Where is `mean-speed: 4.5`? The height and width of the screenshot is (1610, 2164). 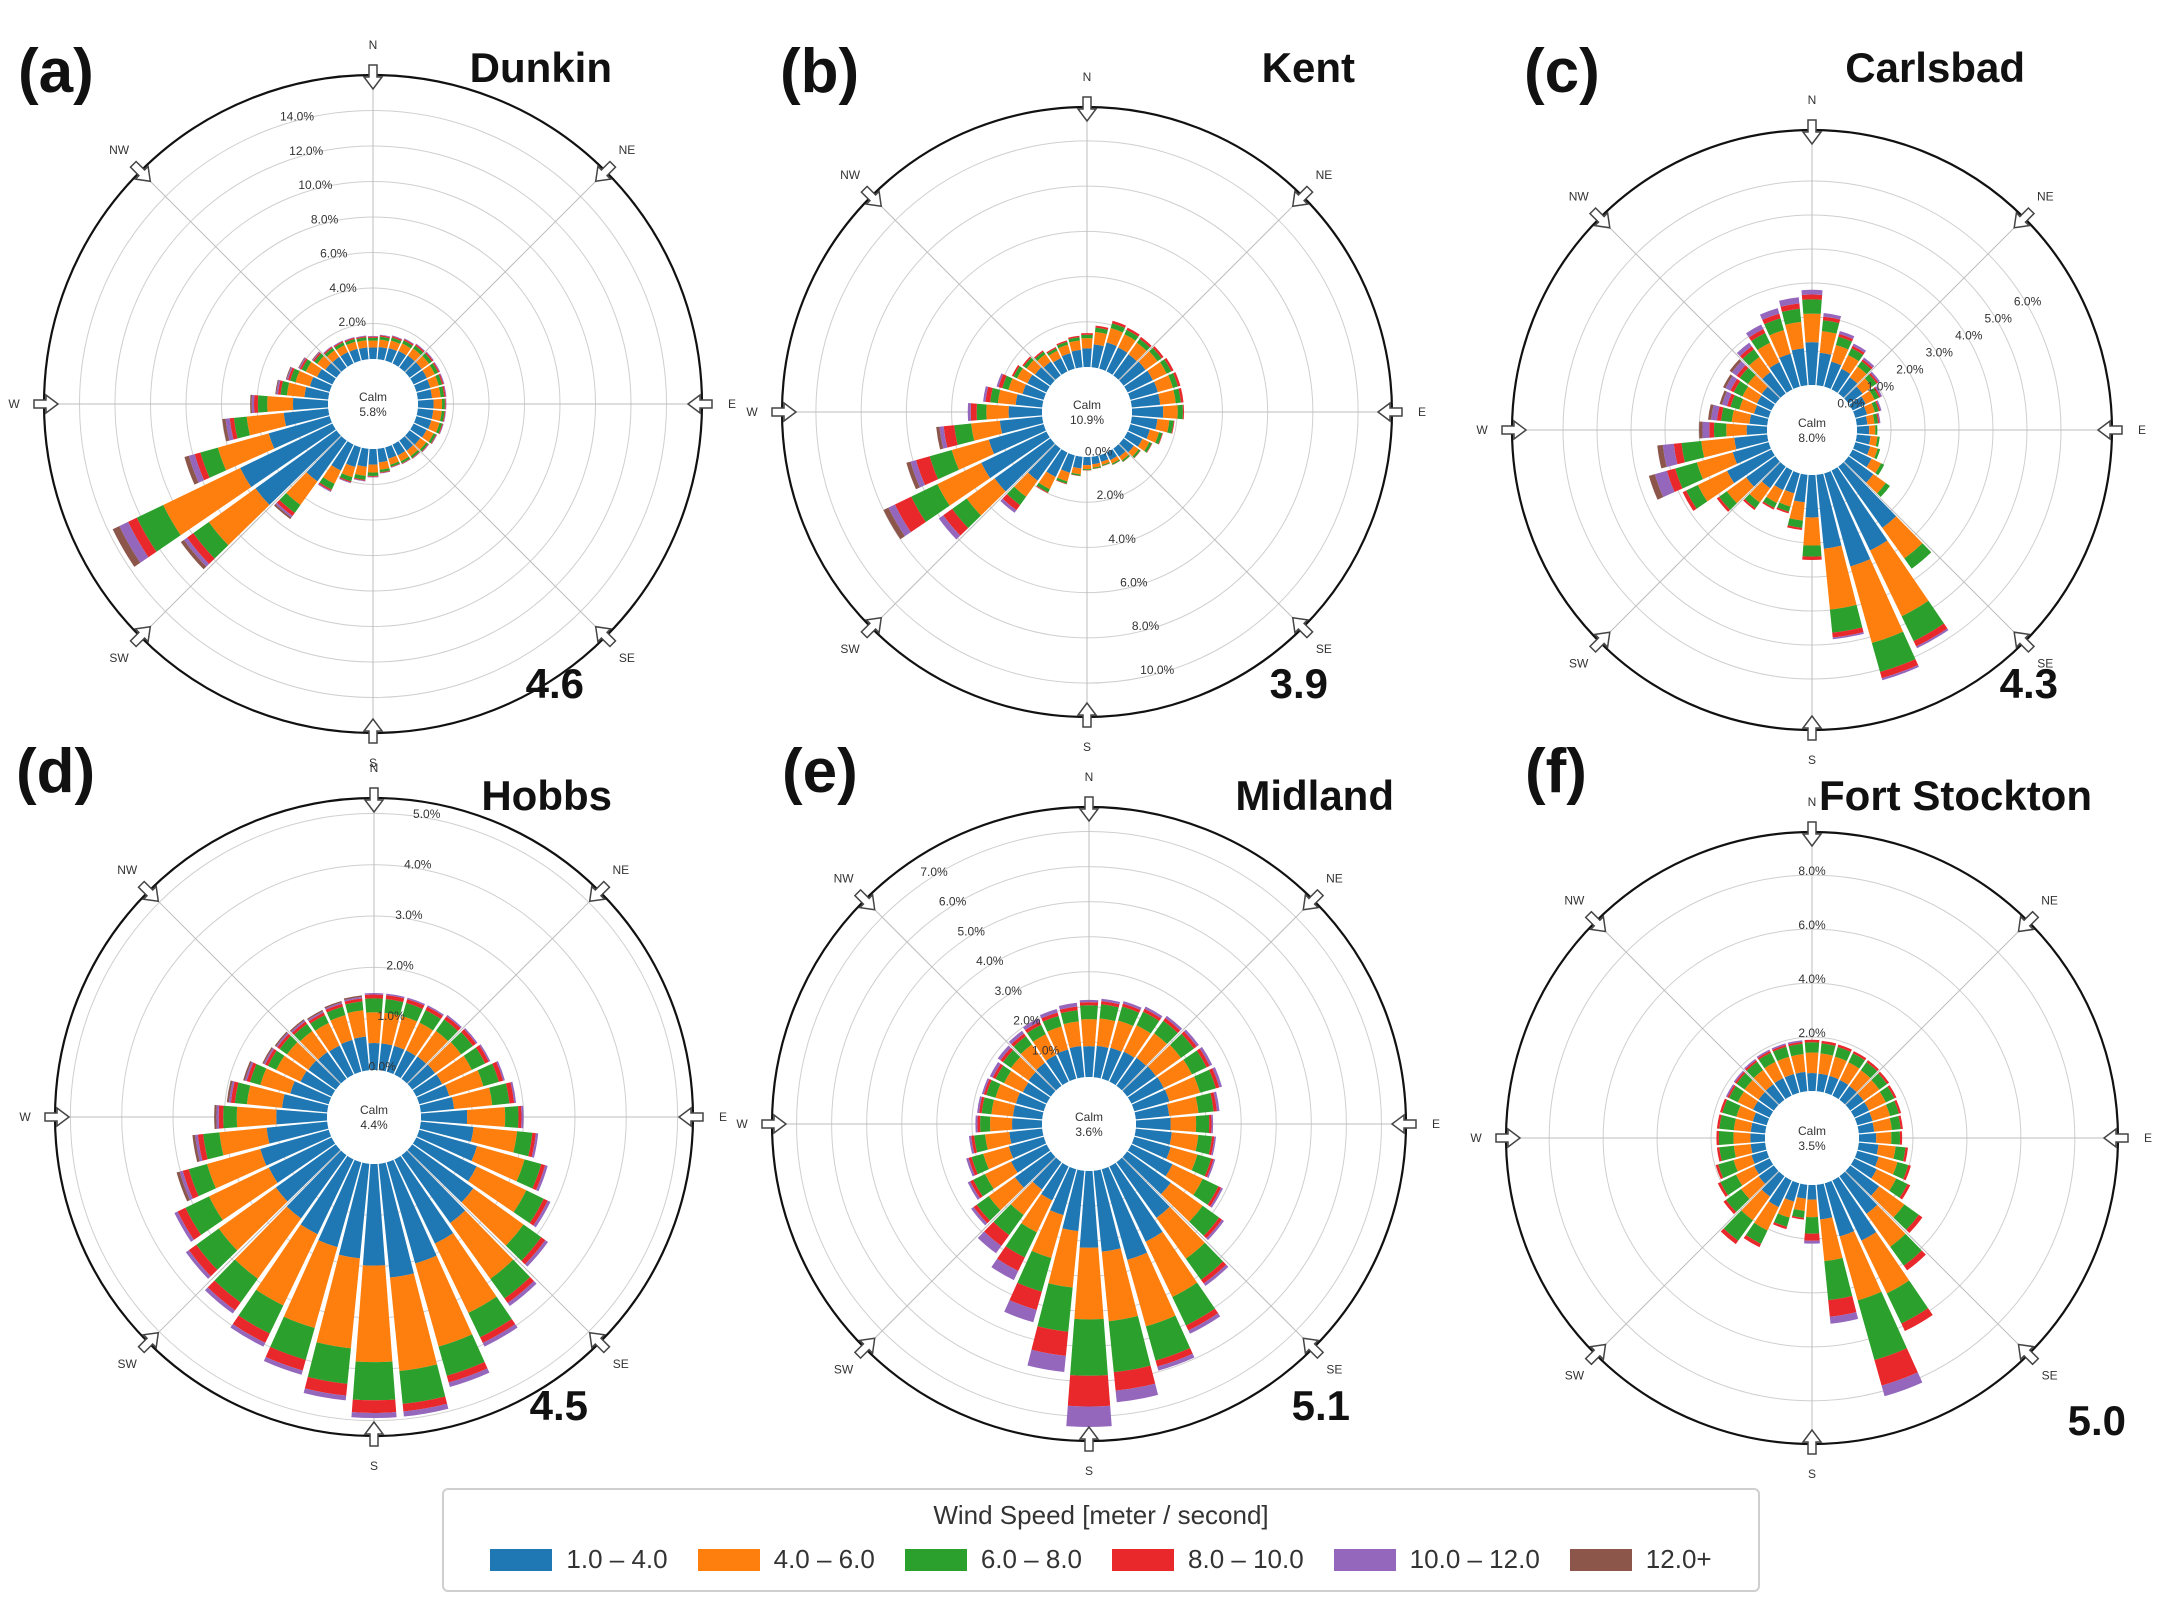
mean-speed: 4.5 is located at coordinates (559, 1405).